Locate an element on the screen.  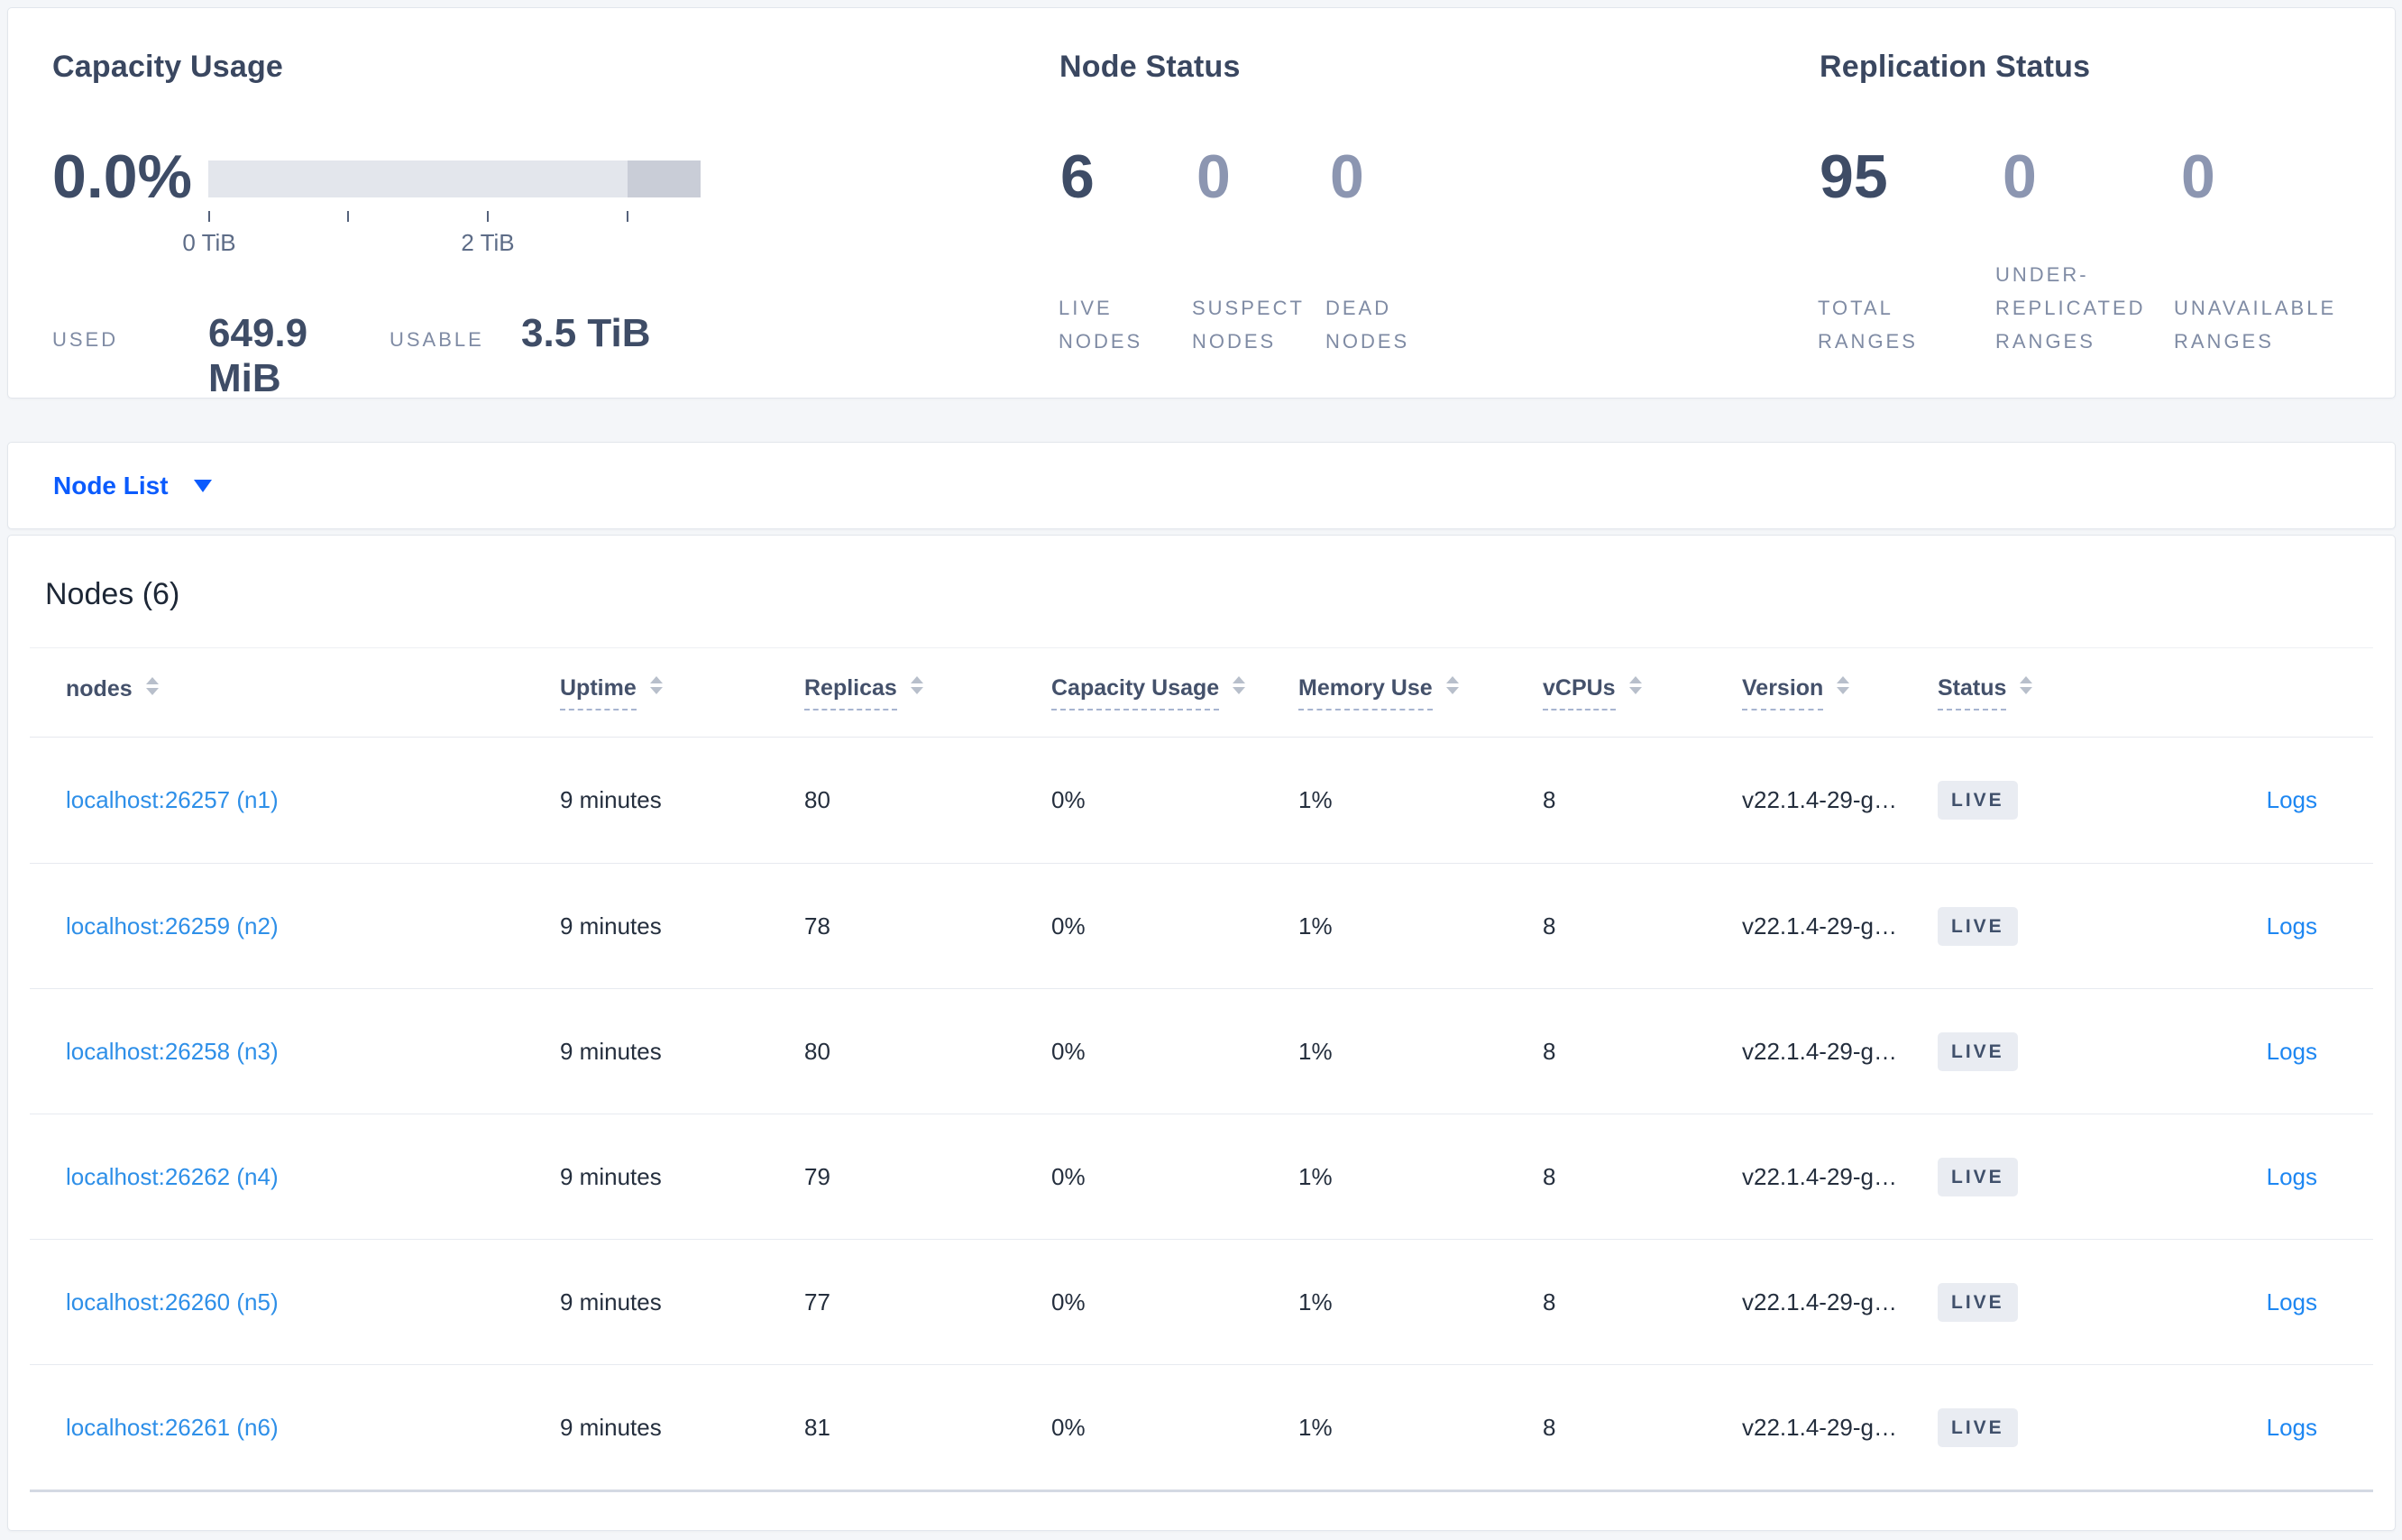
replicas-cell: 79 is located at coordinates (817, 1176).